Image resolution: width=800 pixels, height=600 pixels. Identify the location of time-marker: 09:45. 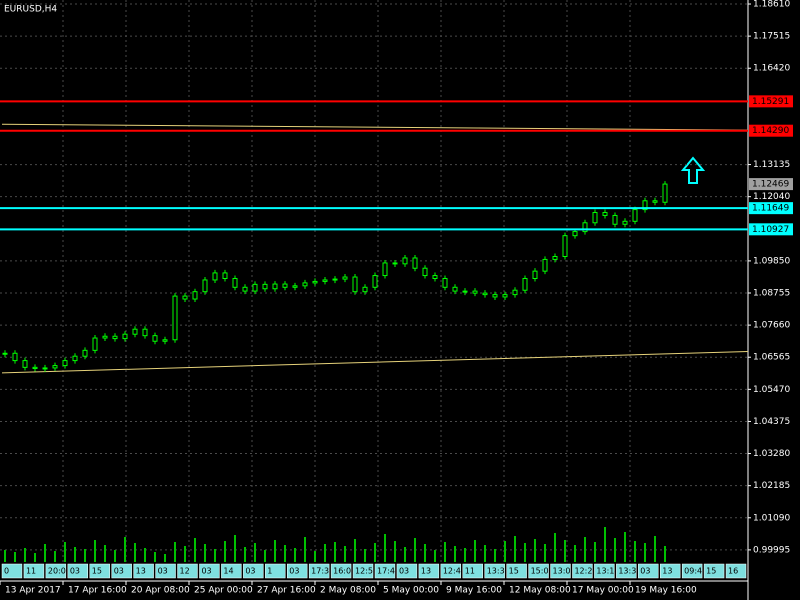
(695, 571).